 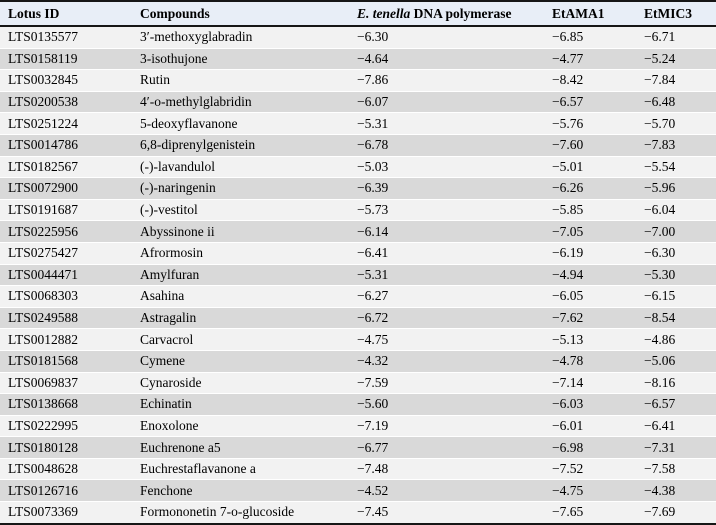 What do you see at coordinates (240, 13) in the screenshot?
I see `col-header-compounds: Compounds` at bounding box center [240, 13].